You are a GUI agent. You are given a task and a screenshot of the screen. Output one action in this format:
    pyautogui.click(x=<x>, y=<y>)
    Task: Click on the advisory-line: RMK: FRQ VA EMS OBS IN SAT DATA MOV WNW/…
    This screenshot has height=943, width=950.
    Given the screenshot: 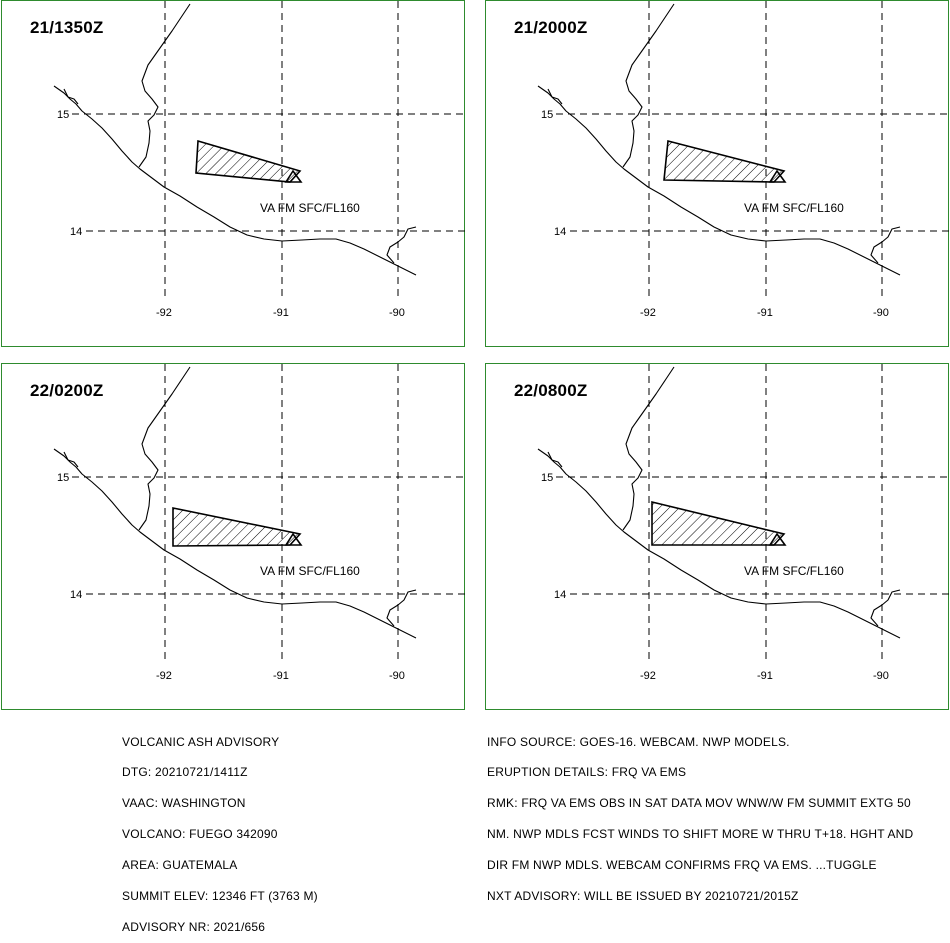 What is the action you would take?
    pyautogui.click(x=699, y=803)
    